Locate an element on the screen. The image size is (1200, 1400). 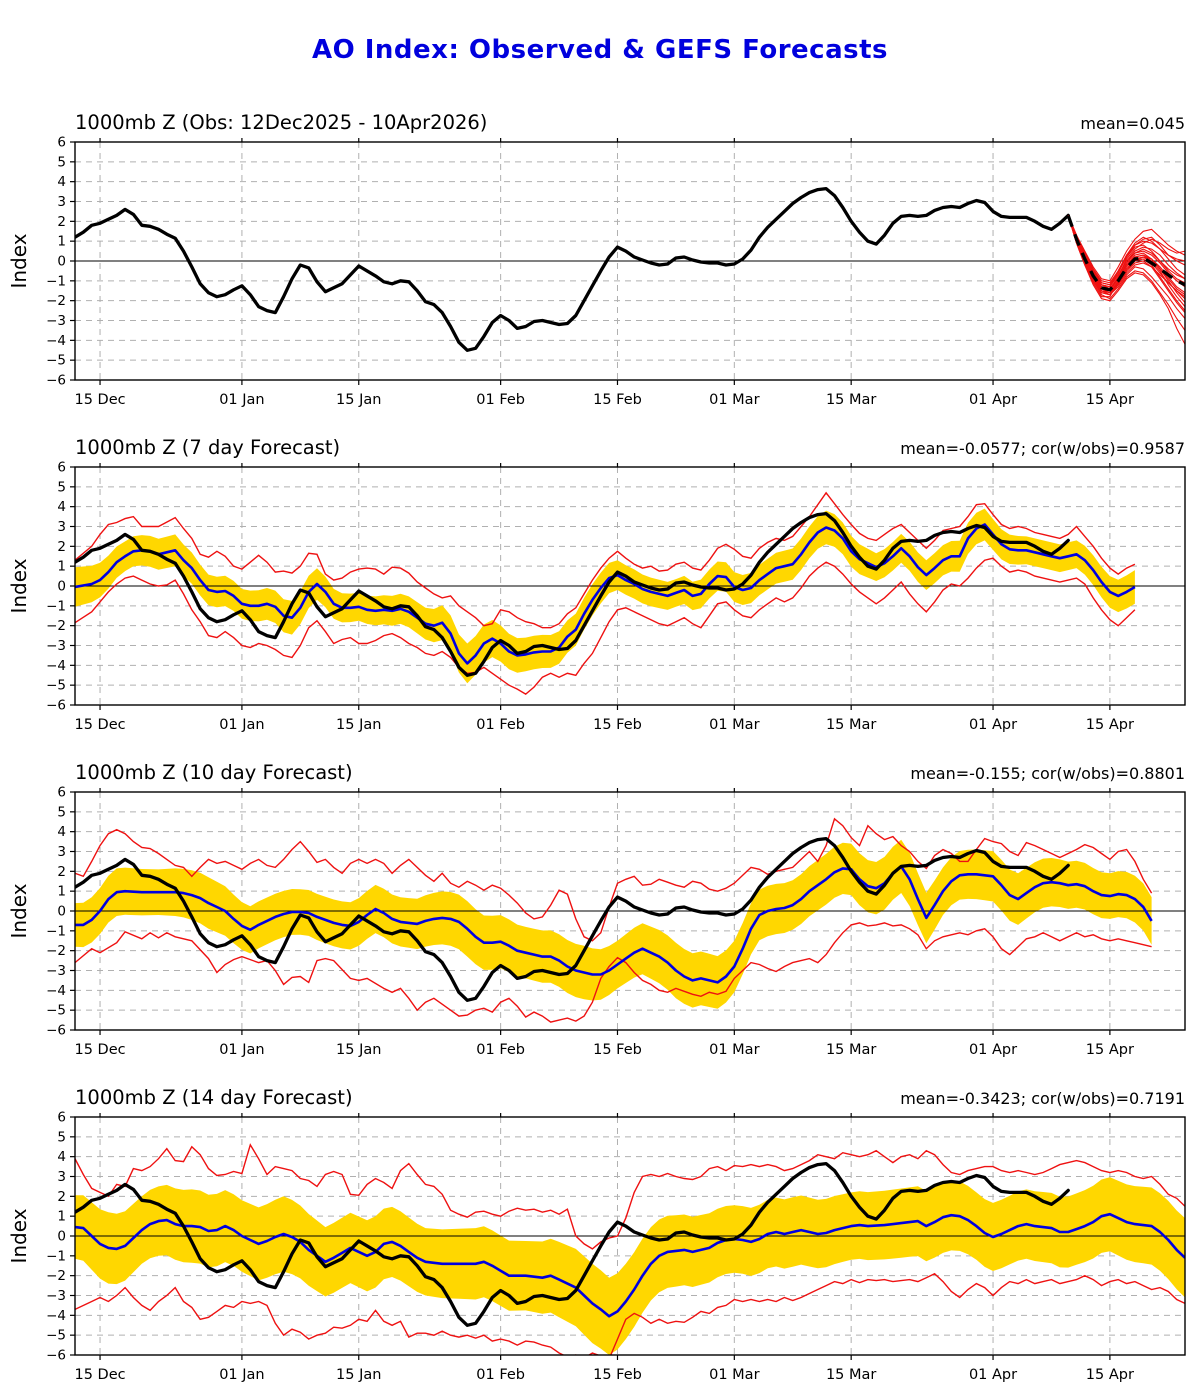
panel-title: 1000mb Z (14 day Forecast) is located at coordinates (214, 1097).